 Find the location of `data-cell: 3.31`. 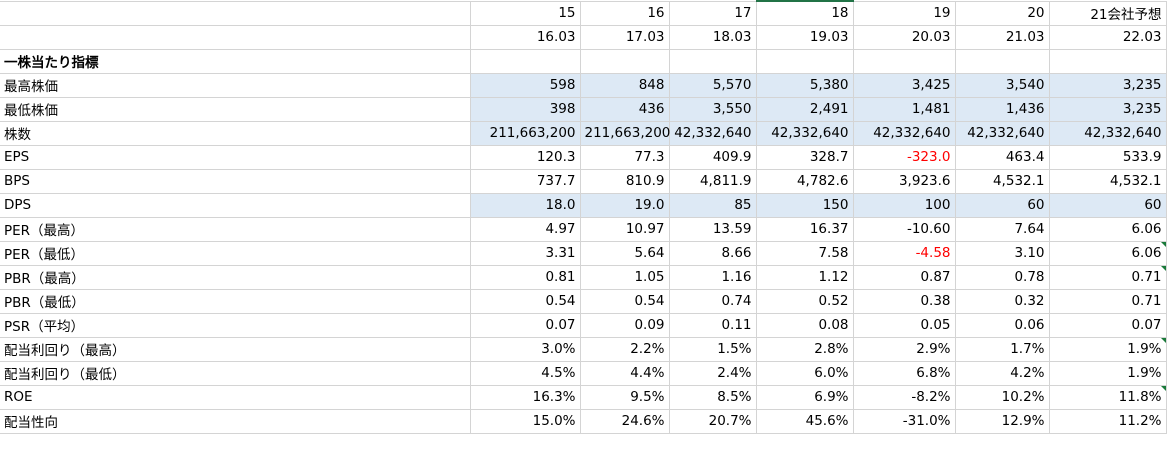

data-cell: 3.31 is located at coordinates (525, 253).